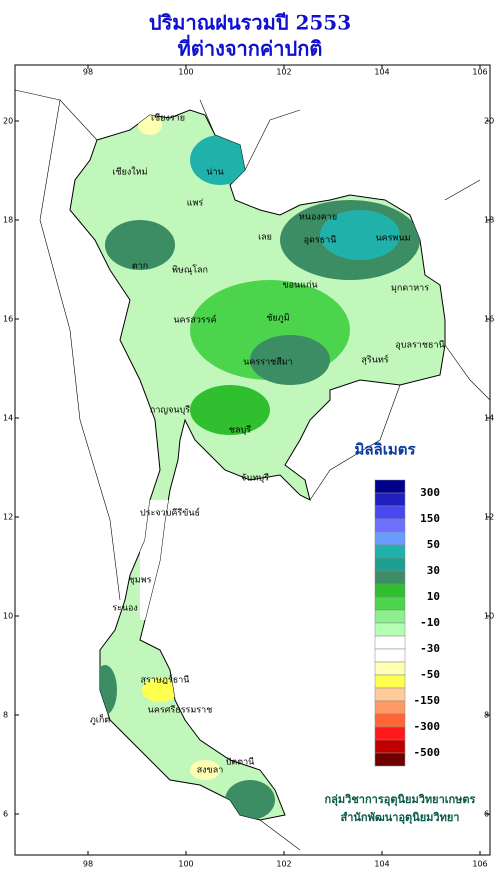 The height and width of the screenshot is (871, 500). I want to click on legend-label: 10, so click(433, 596).